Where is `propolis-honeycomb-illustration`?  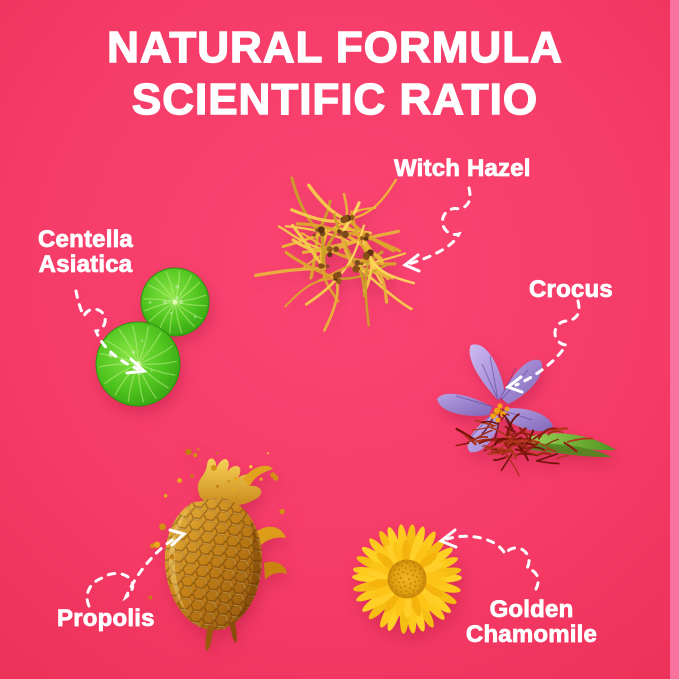 propolis-honeycomb-illustration is located at coordinates (217, 549).